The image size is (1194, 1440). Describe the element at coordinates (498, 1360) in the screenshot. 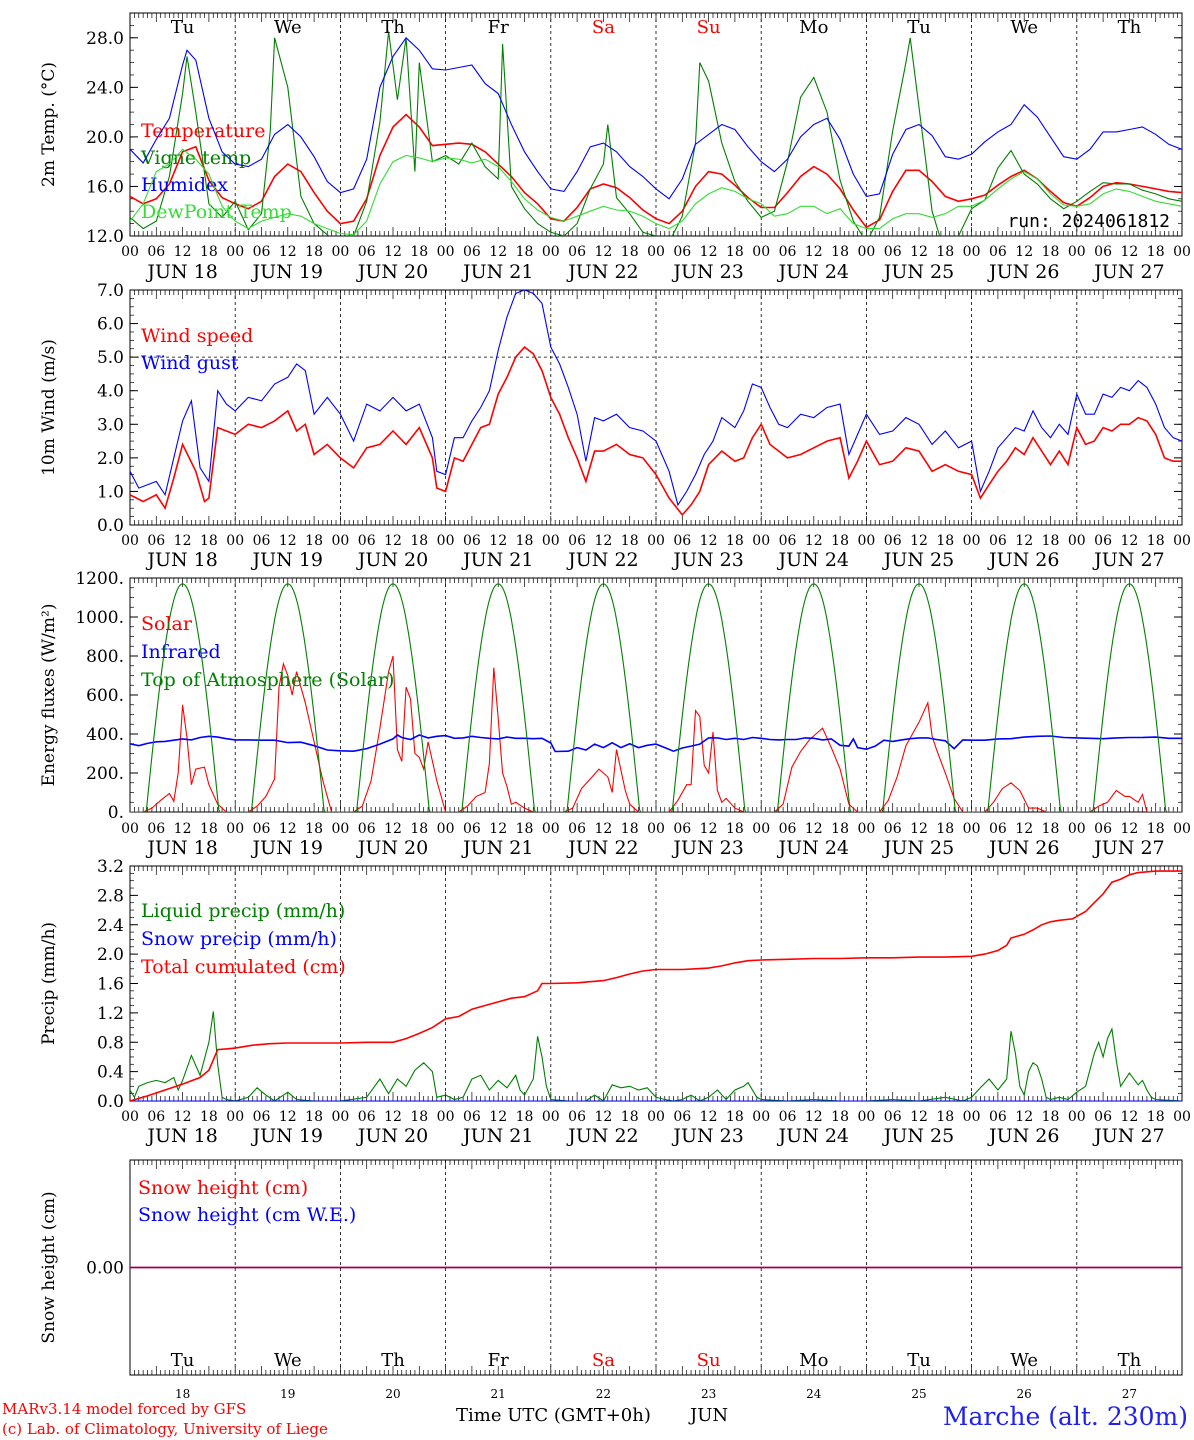

I see `snow-day-name: Fr` at that location.